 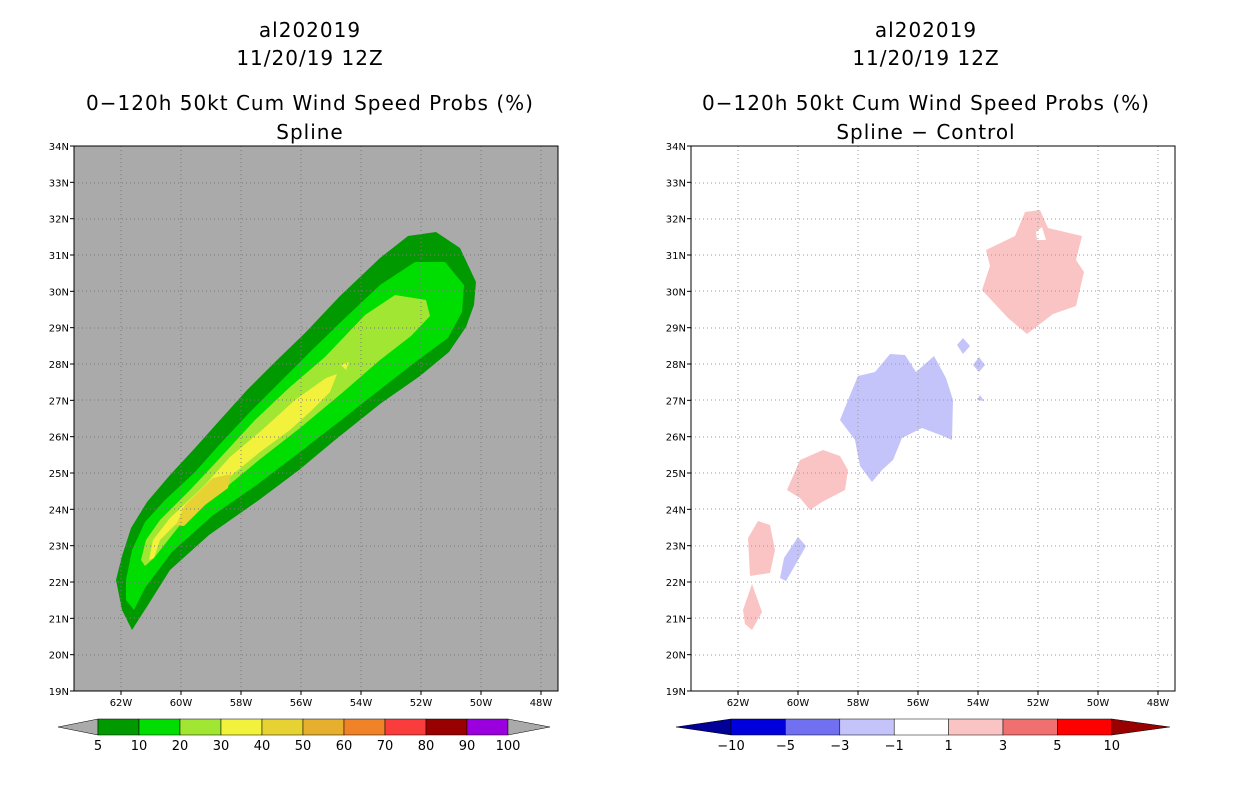 What do you see at coordinates (481, 703) in the screenshot?
I see `left-lon-label: 50W` at bounding box center [481, 703].